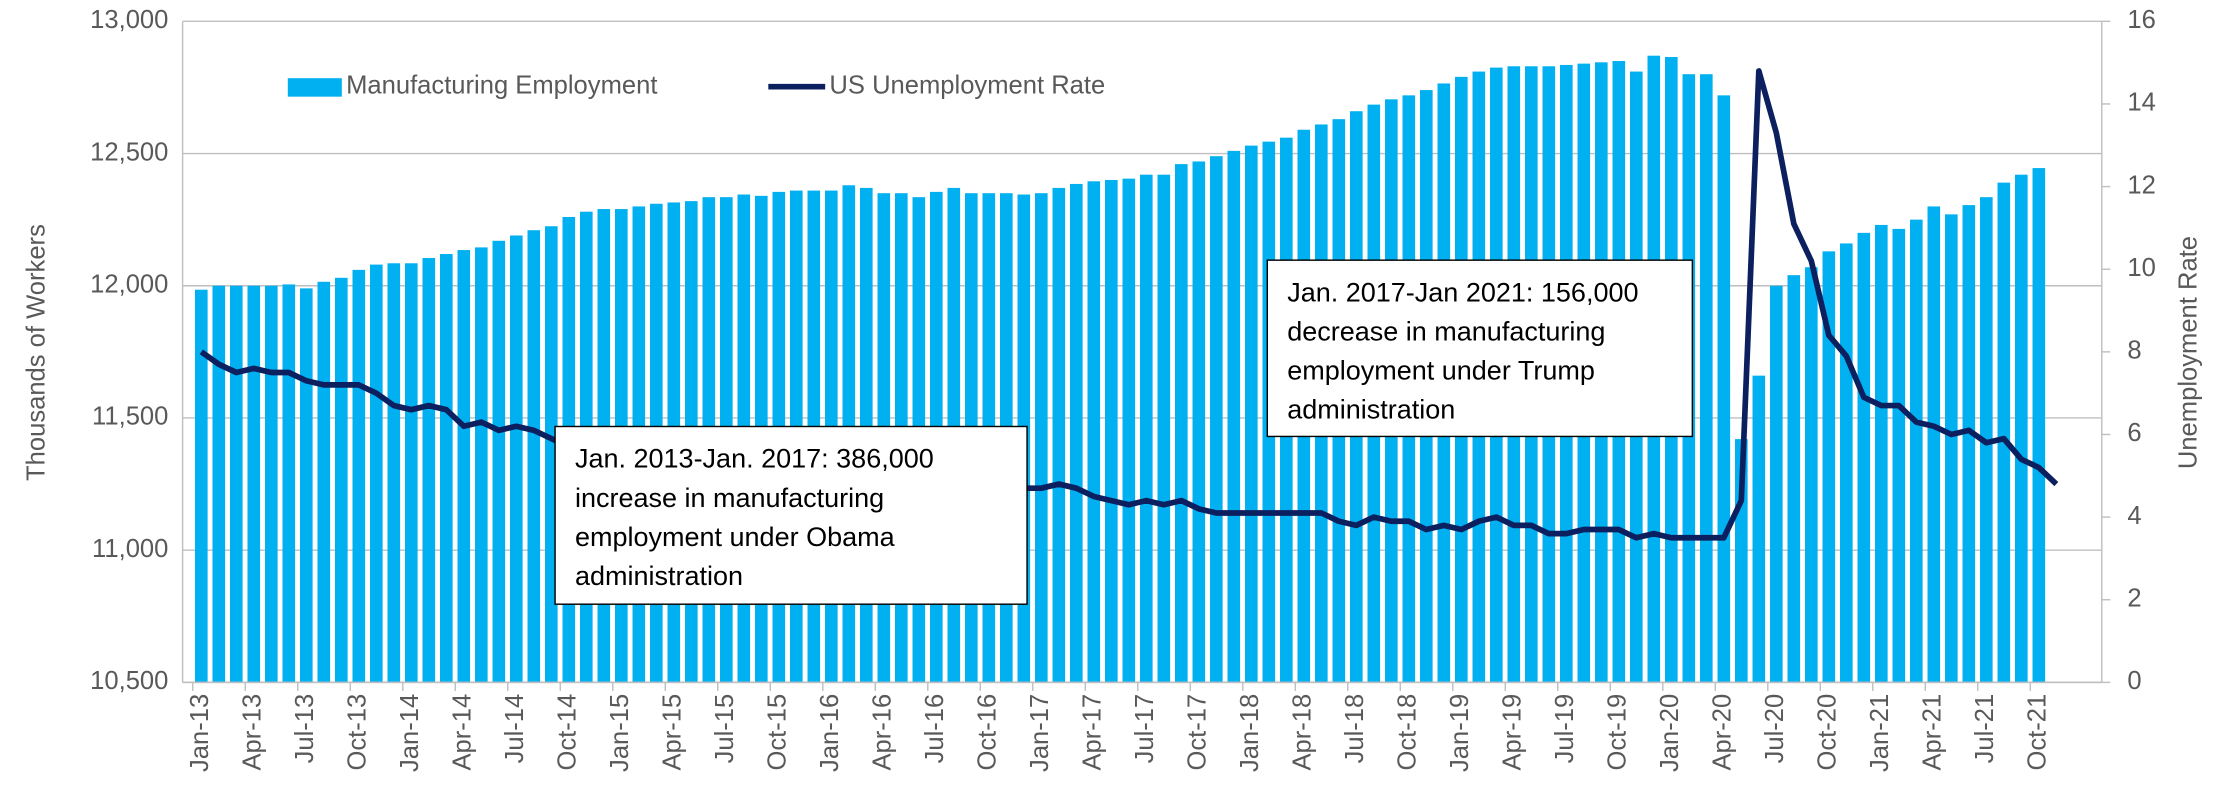 Image resolution: width=2219 pixels, height=789 pixels. Describe the element at coordinates (1670, 733) in the screenshot. I see `x-tick-label: Jan-20` at that location.